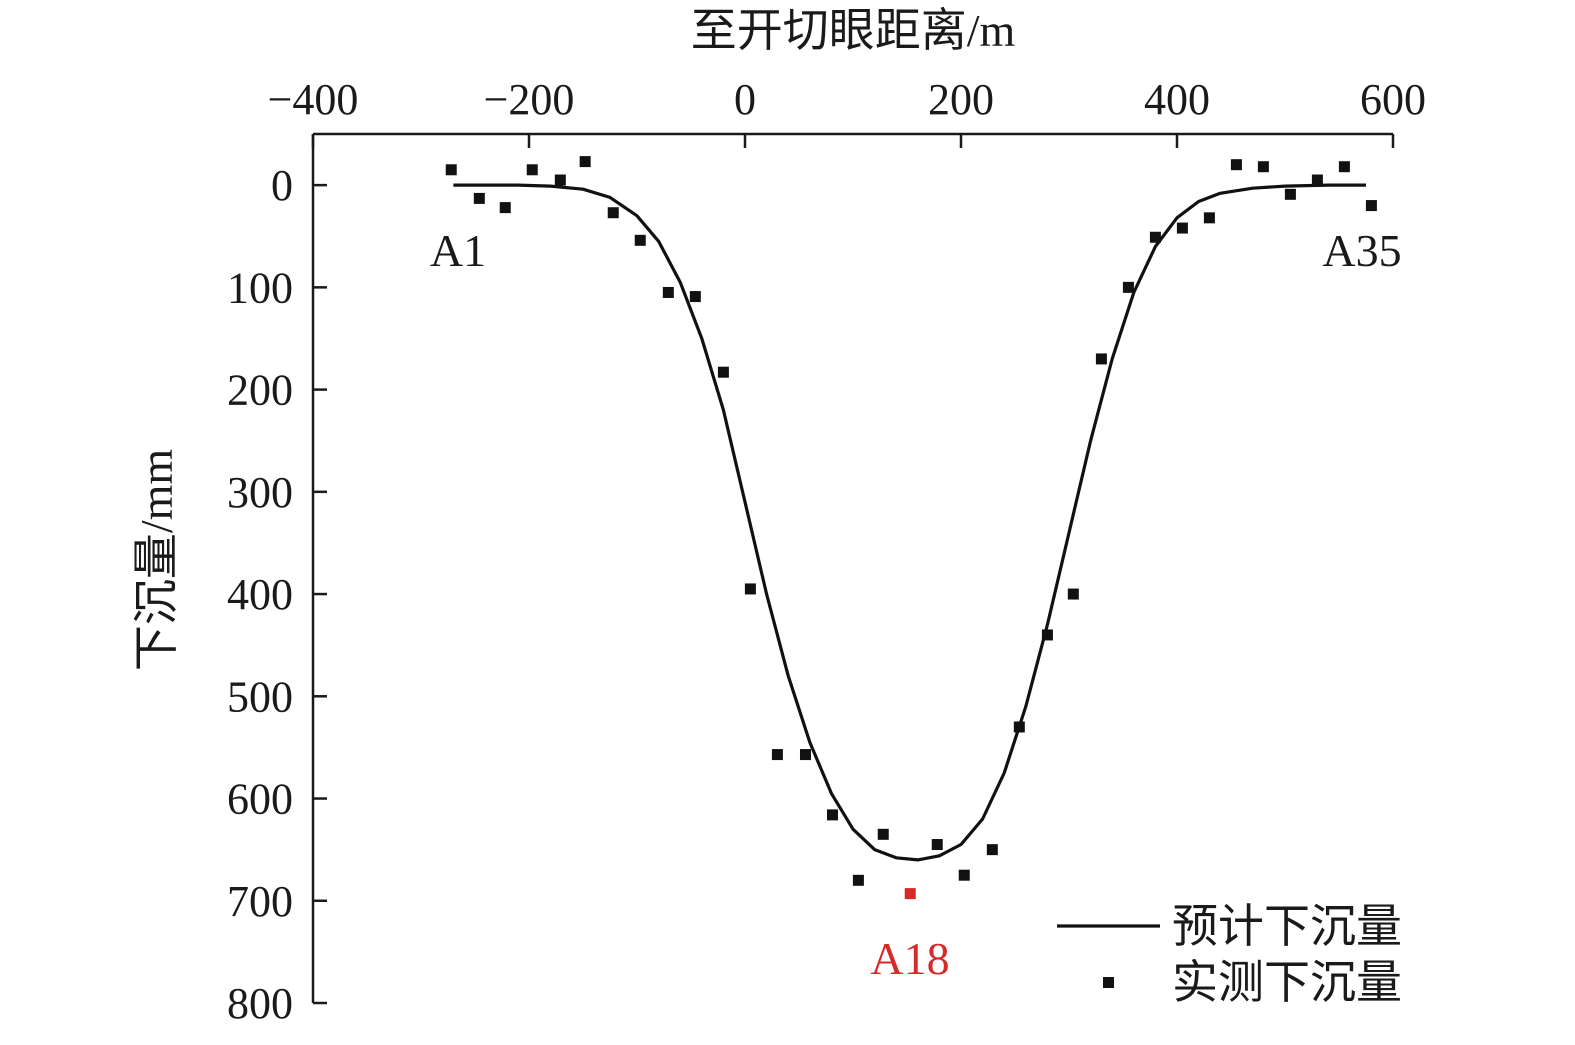 Image resolution: width=1575 pixels, height=1045 pixels. Describe the element at coordinates (260, 594) in the screenshot. I see `y-tick-label: 400` at that location.